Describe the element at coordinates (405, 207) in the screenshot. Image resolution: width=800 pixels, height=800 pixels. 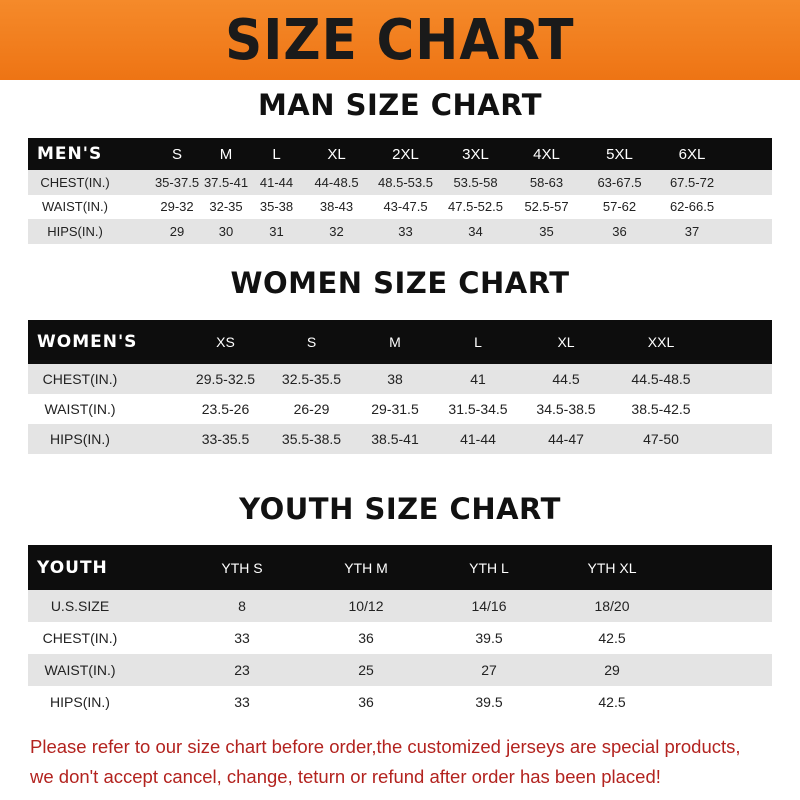
I see `table-cell: 43-47.5` at that location.